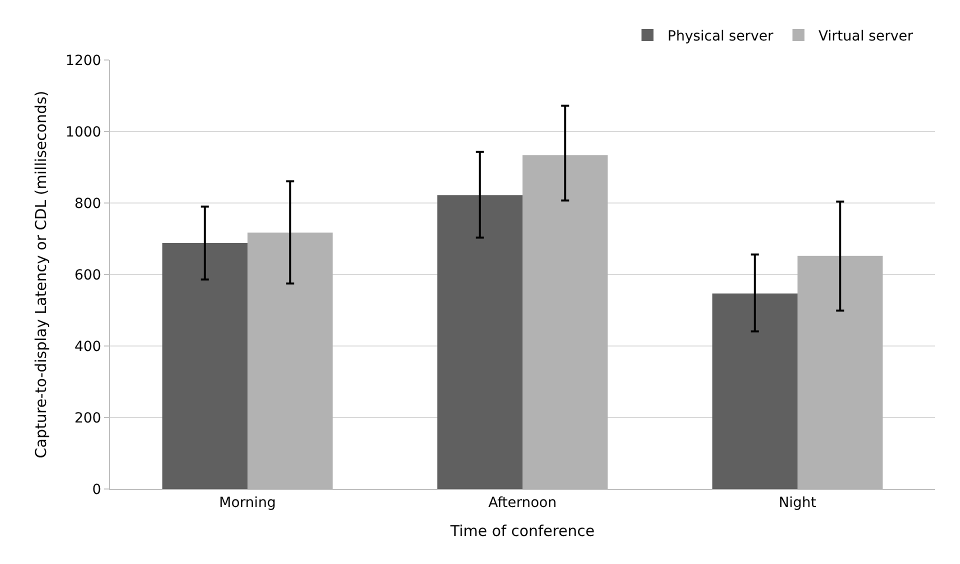 This screenshot has width=960, height=564. I want to click on legend-label: Virtual server, so click(866, 36).